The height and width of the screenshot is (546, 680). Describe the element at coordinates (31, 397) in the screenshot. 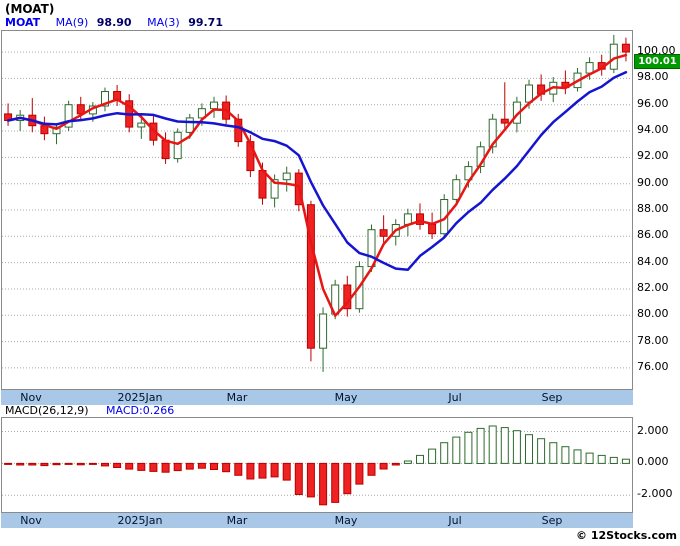

I see `time-tick-label: Nov` at that location.